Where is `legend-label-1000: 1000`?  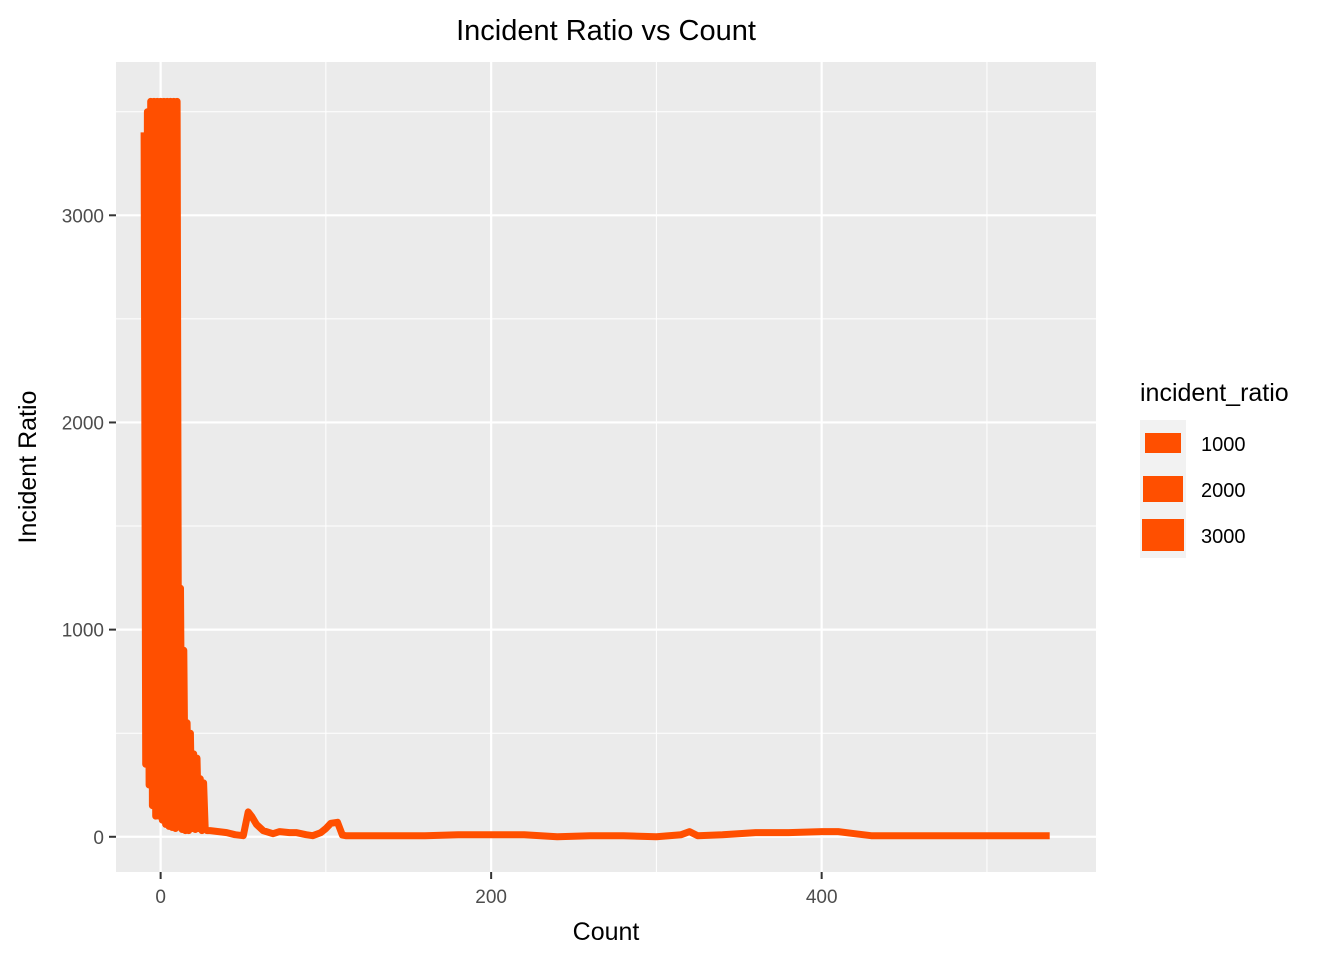 legend-label-1000: 1000 is located at coordinates (1223, 445).